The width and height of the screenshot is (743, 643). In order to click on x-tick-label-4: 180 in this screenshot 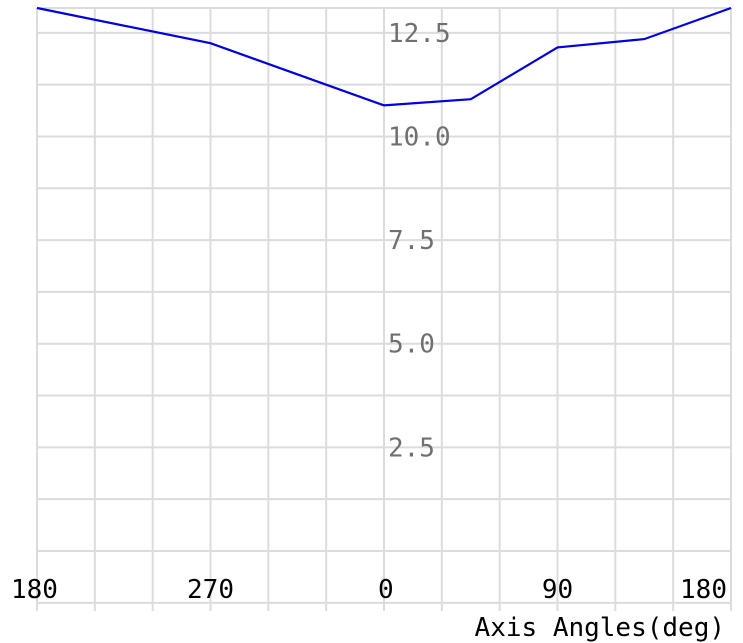, I will do `click(703, 590)`.